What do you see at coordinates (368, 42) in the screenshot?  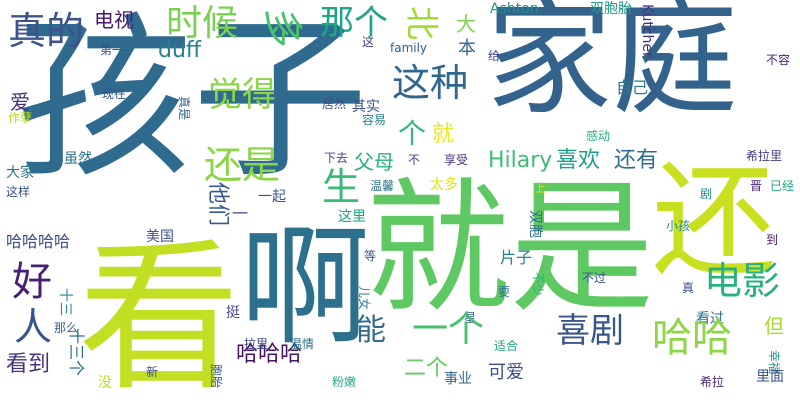 I see `word: 这` at bounding box center [368, 42].